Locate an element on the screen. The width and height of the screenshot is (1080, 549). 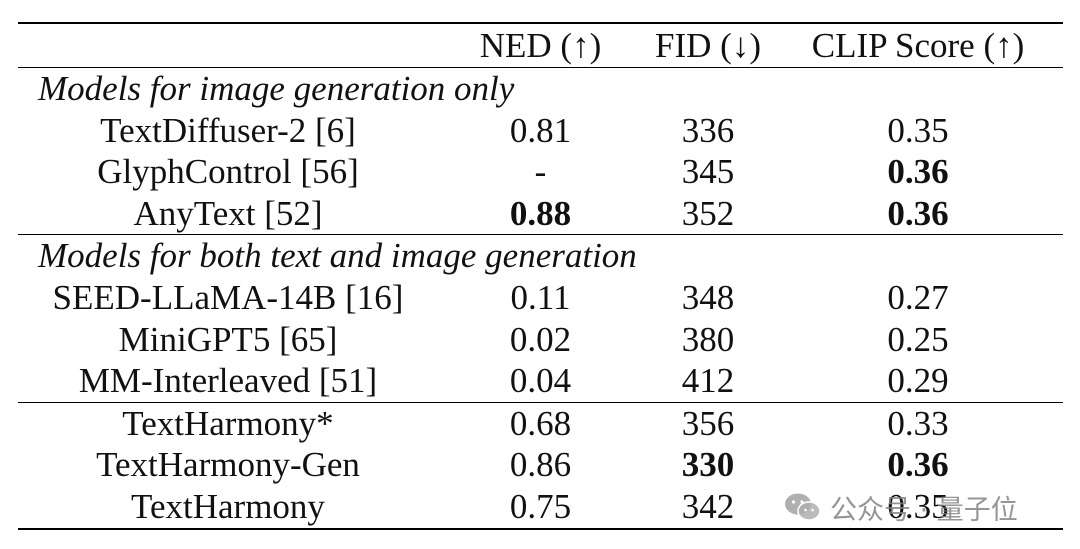
cell-ned: 0.86 is located at coordinates (540, 465).